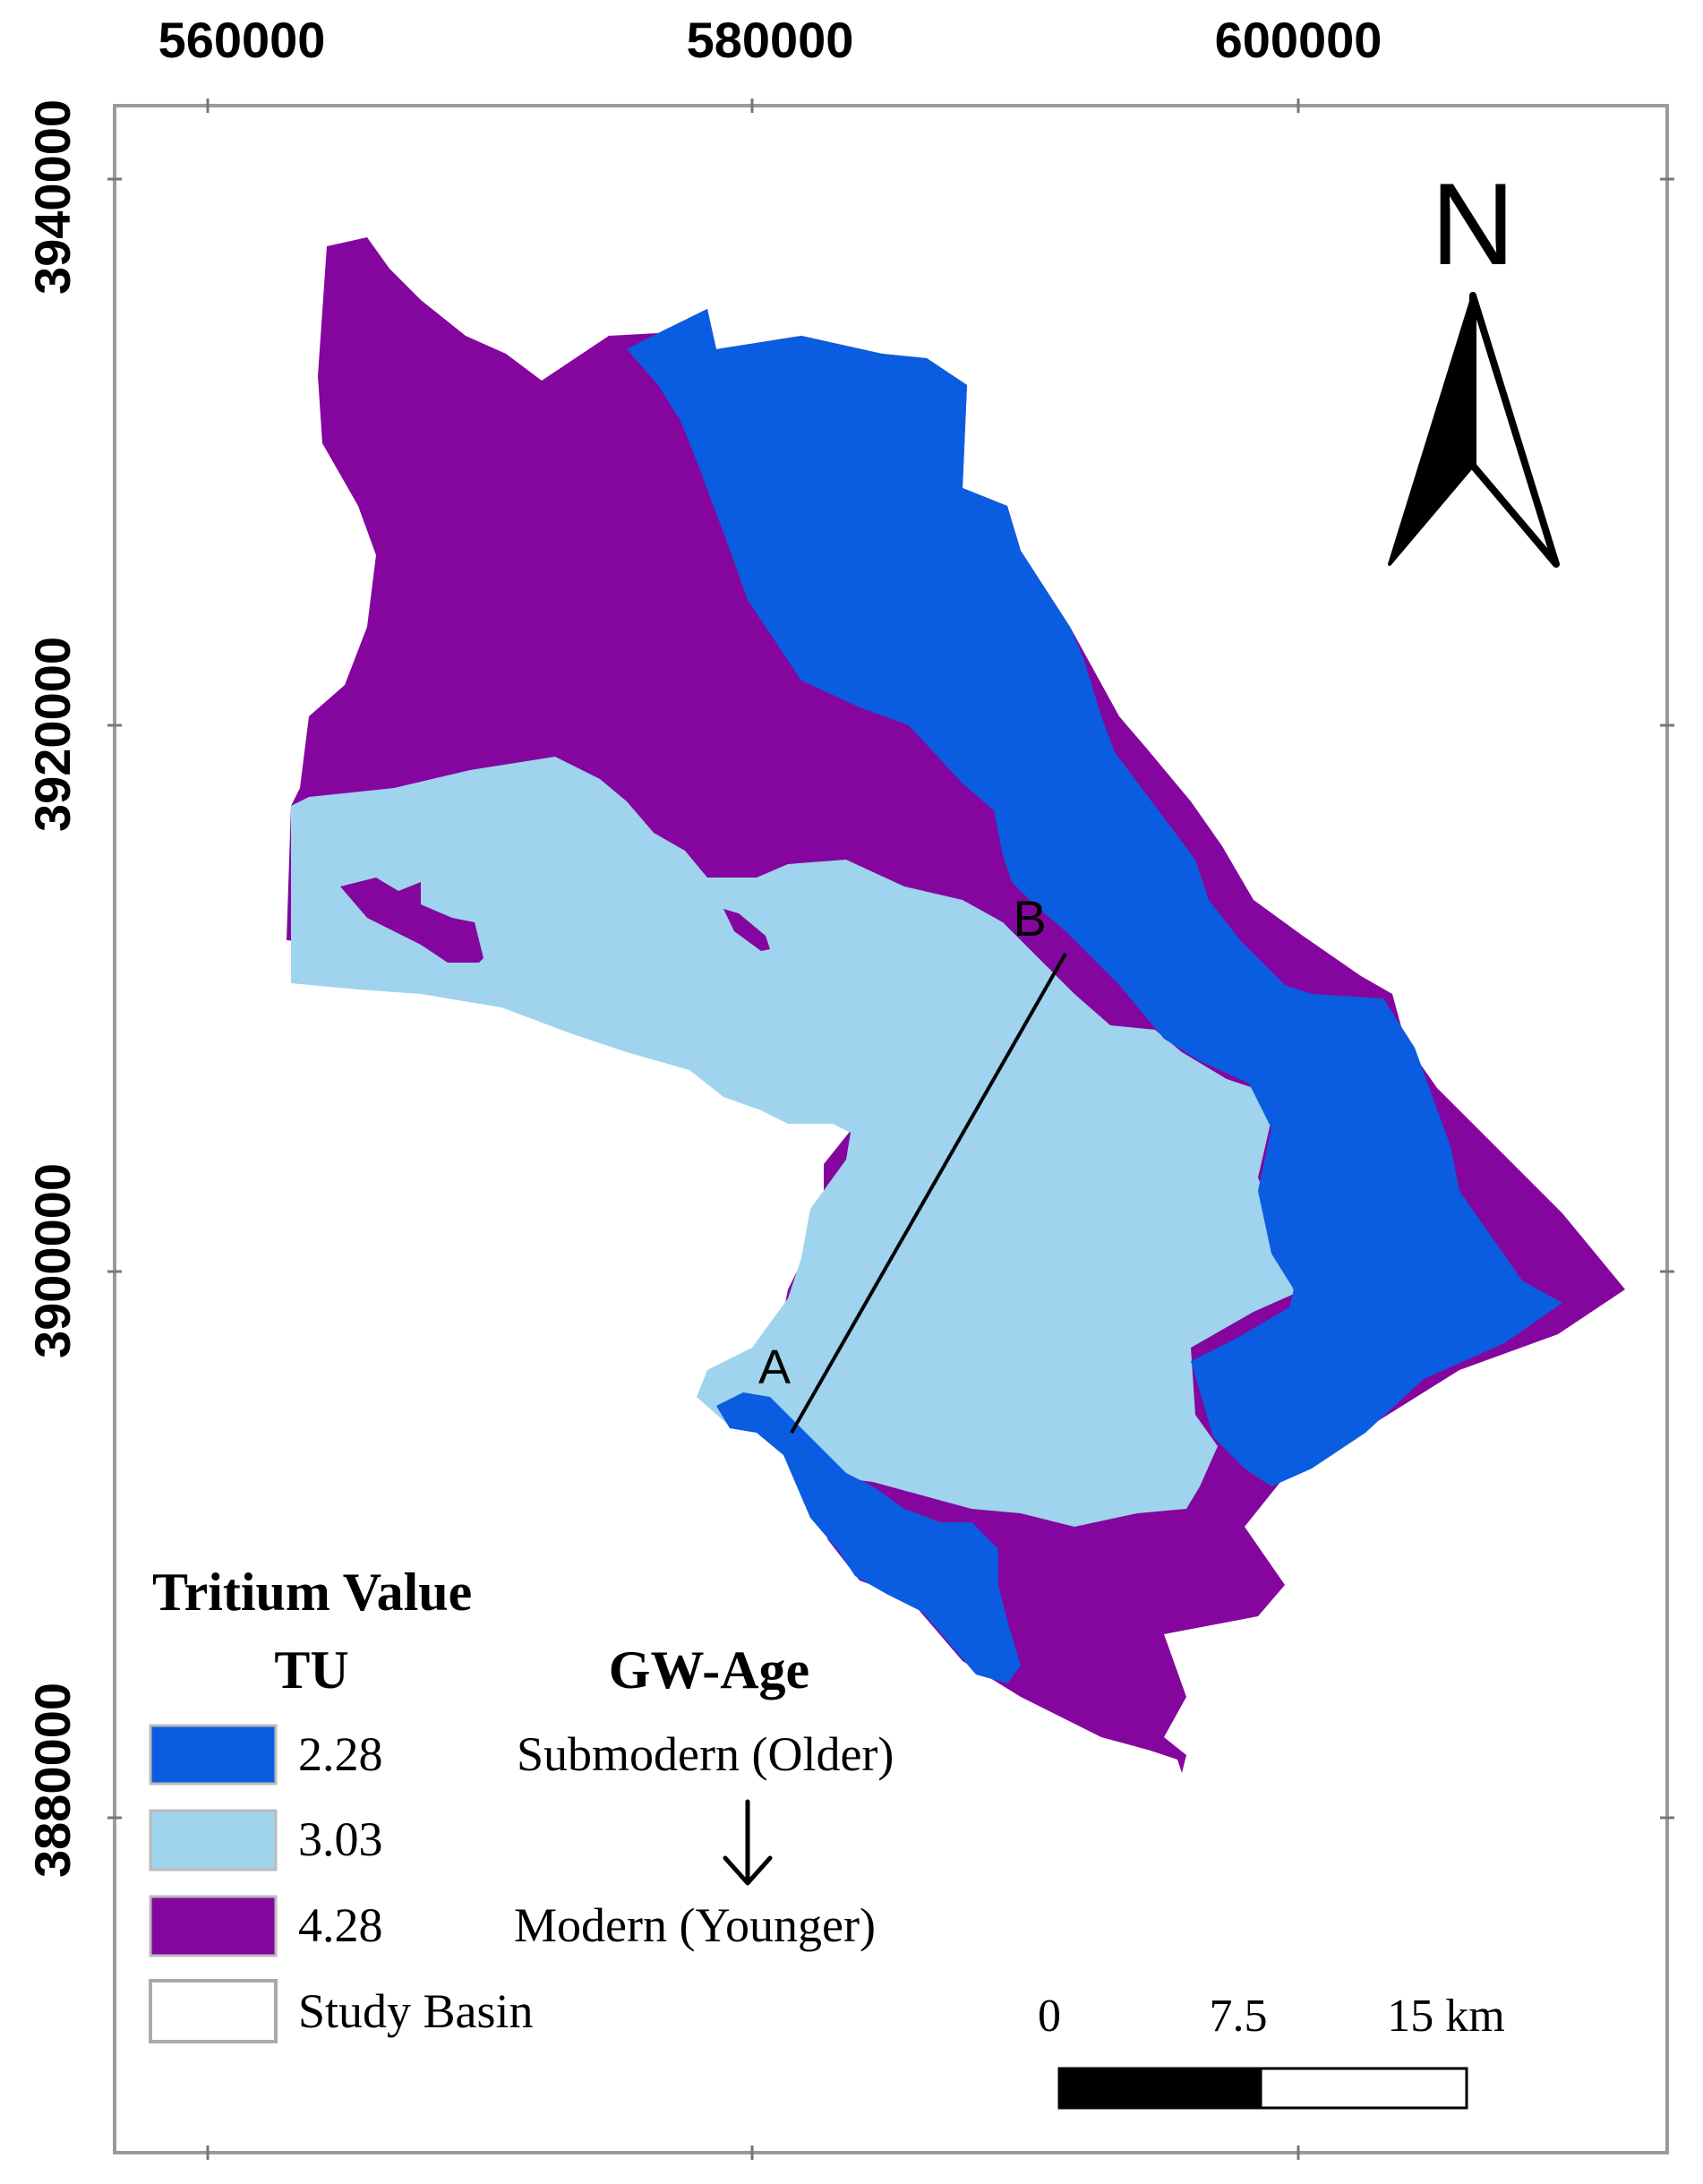 The width and height of the screenshot is (1703, 2184). What do you see at coordinates (52, 734) in the screenshot?
I see `y-tick-label: 3920000` at bounding box center [52, 734].